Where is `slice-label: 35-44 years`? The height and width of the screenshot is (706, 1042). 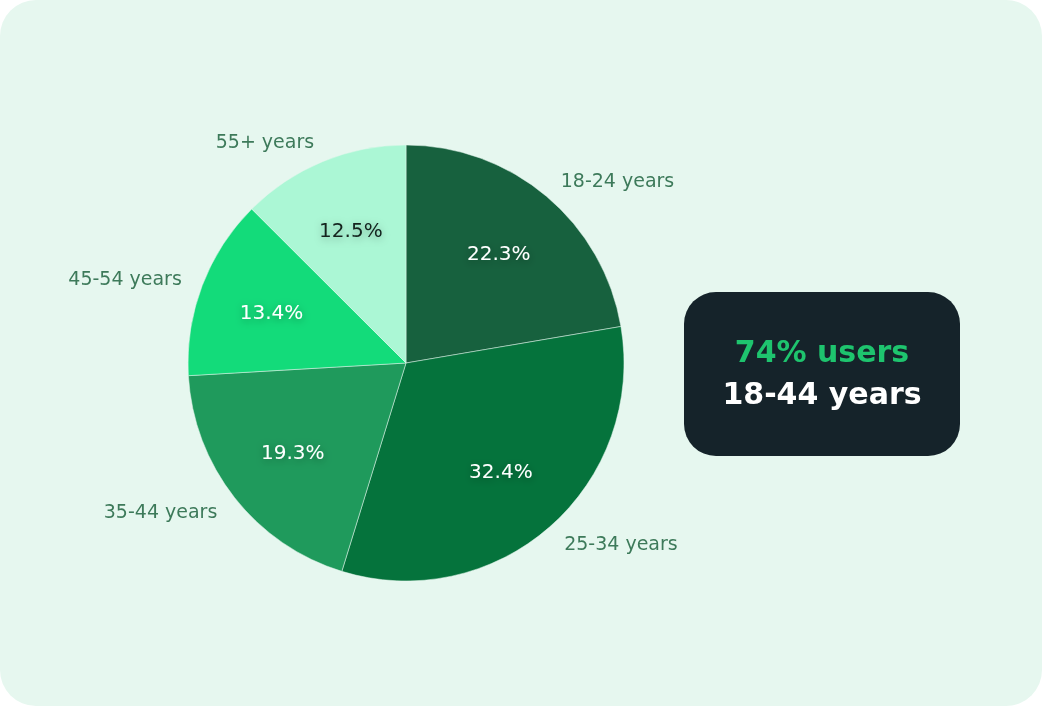 slice-label: 35-44 years is located at coordinates (160, 510).